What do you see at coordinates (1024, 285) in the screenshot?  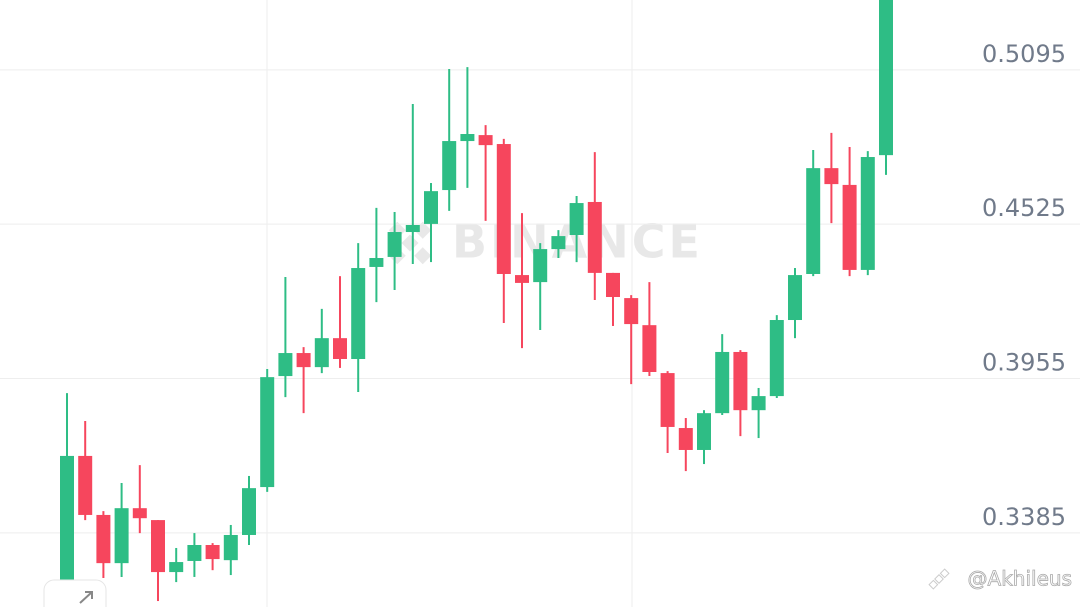 I see `y-axis: 0.5095 0.4525 0.3955 0.3385` at bounding box center [1024, 285].